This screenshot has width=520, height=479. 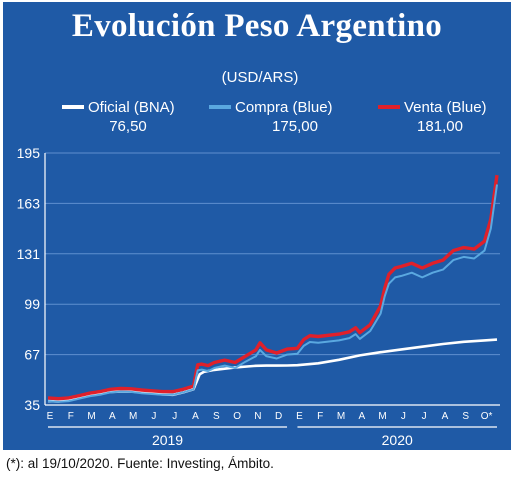 I want to click on y-tick-label: 99, so click(x=32, y=304).